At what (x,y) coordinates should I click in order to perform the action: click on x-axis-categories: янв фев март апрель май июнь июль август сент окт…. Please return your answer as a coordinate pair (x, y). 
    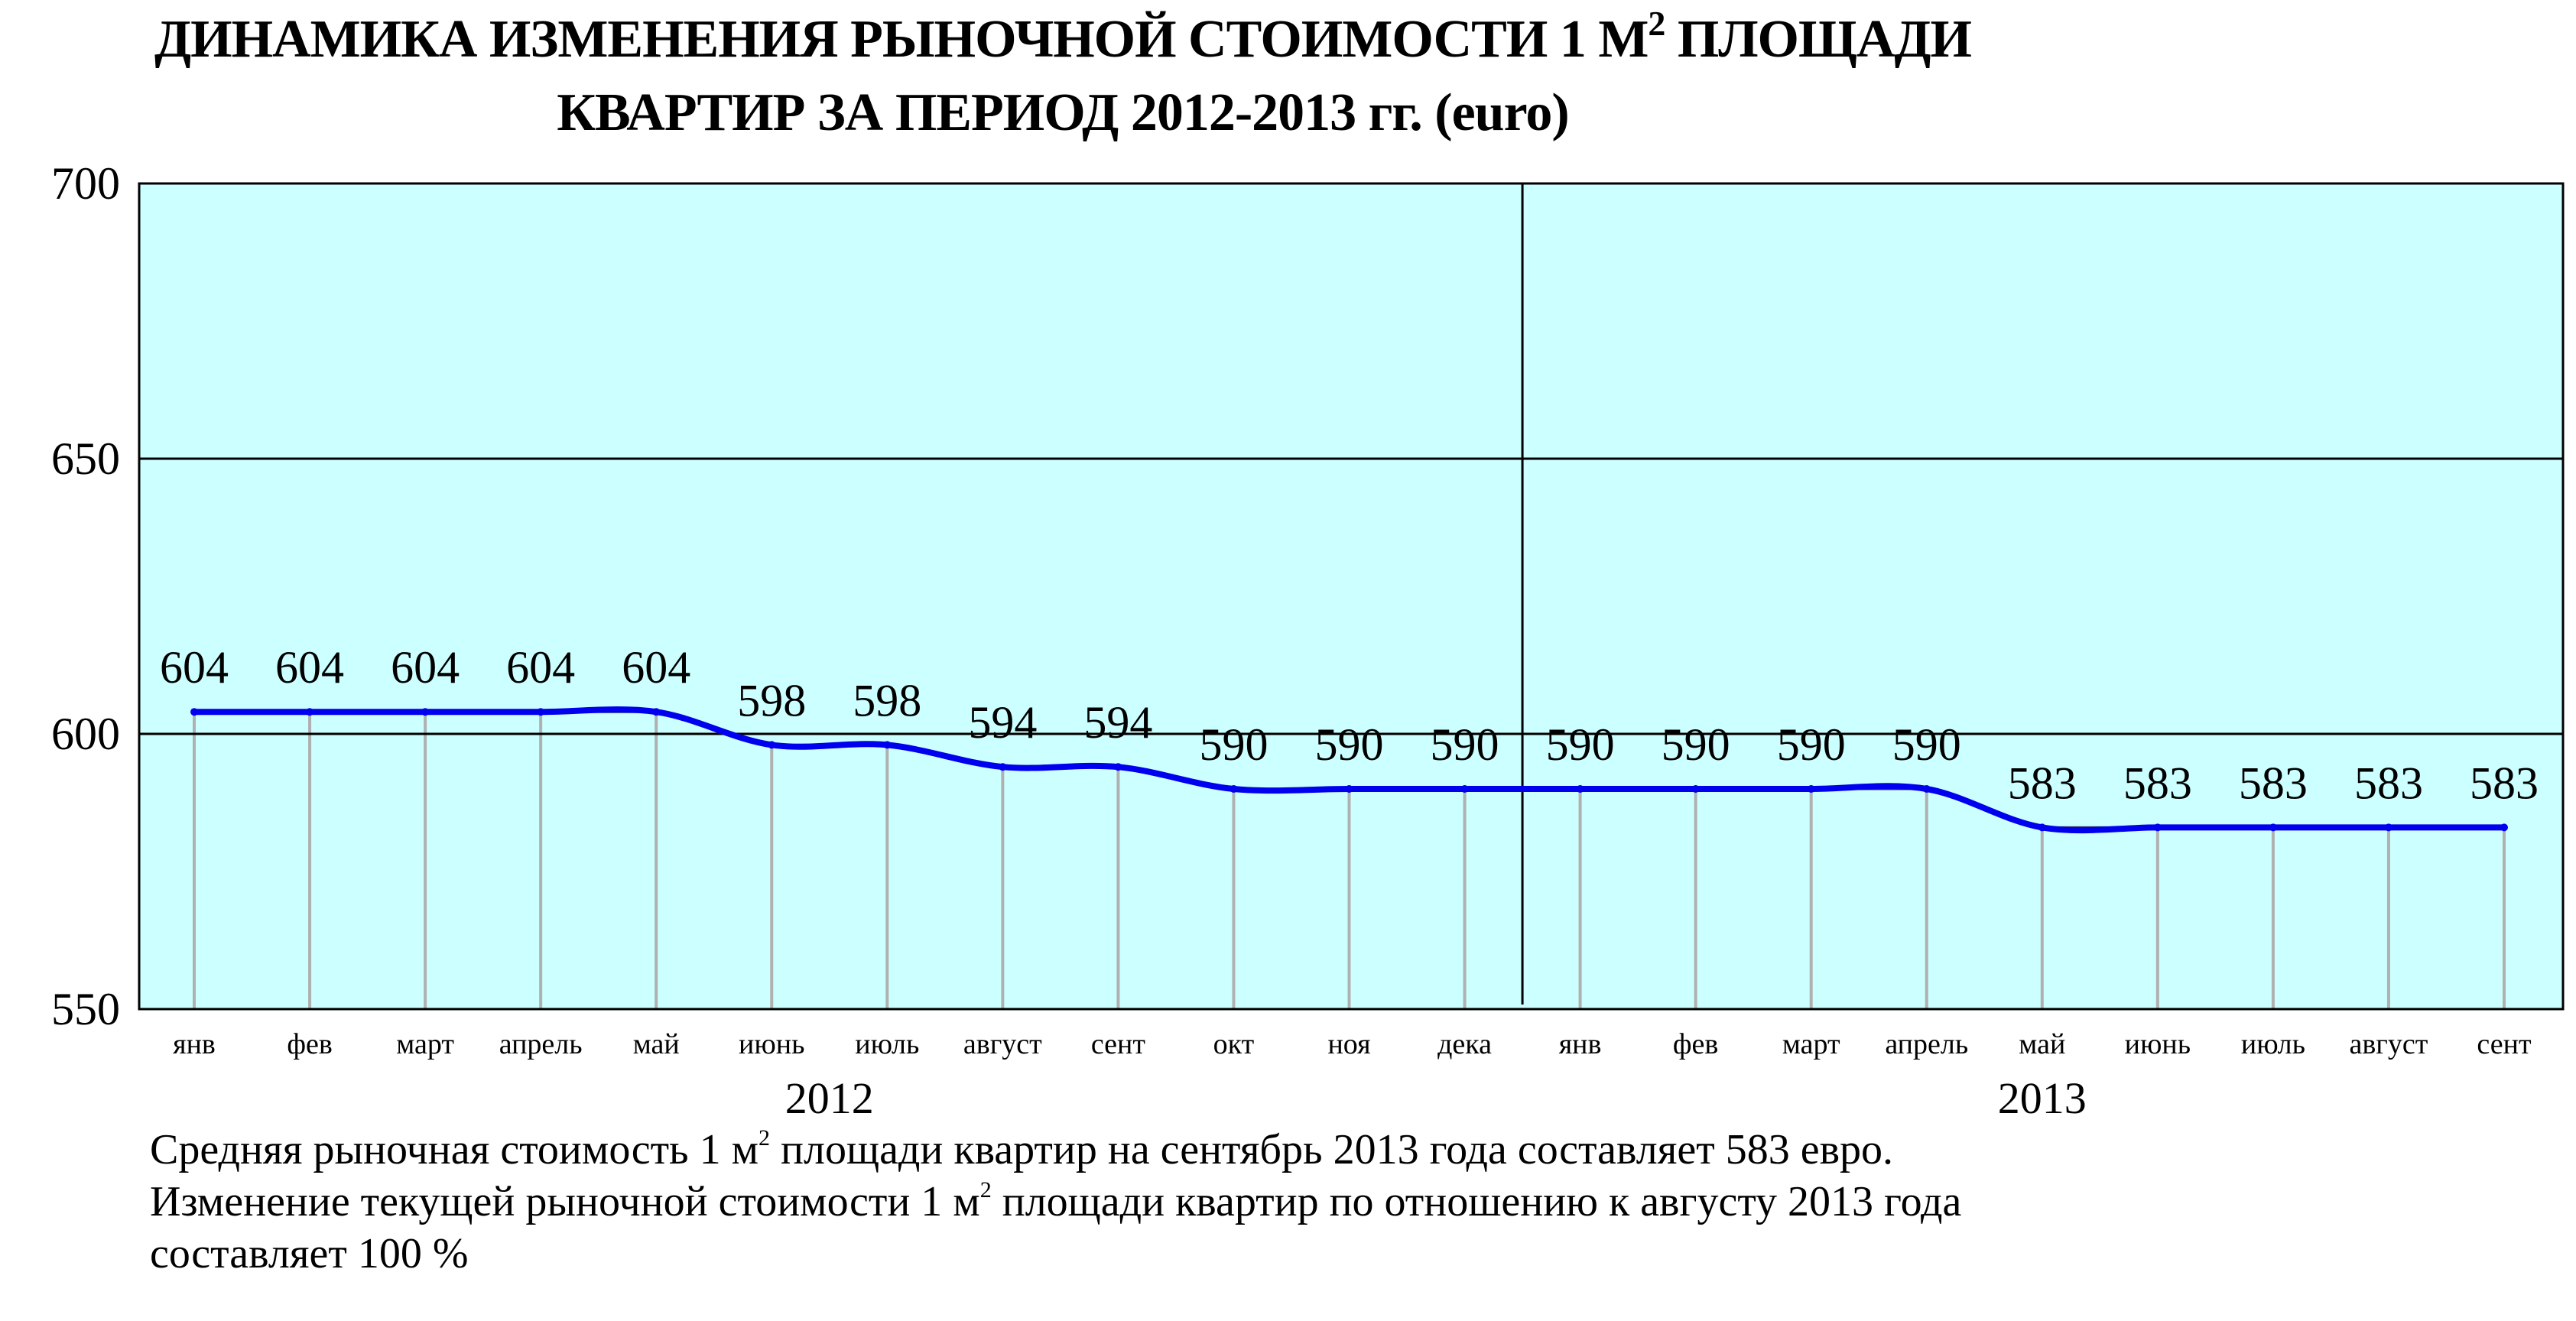
    Looking at the image, I should click on (1353, 1044).